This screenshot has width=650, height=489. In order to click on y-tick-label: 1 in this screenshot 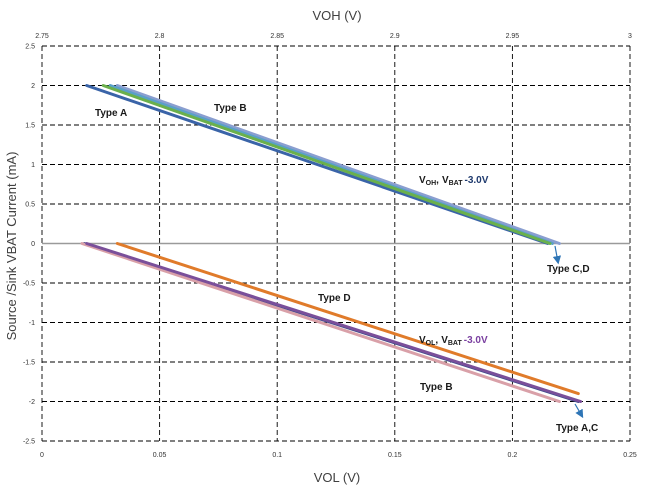, I will do `click(33, 165)`.